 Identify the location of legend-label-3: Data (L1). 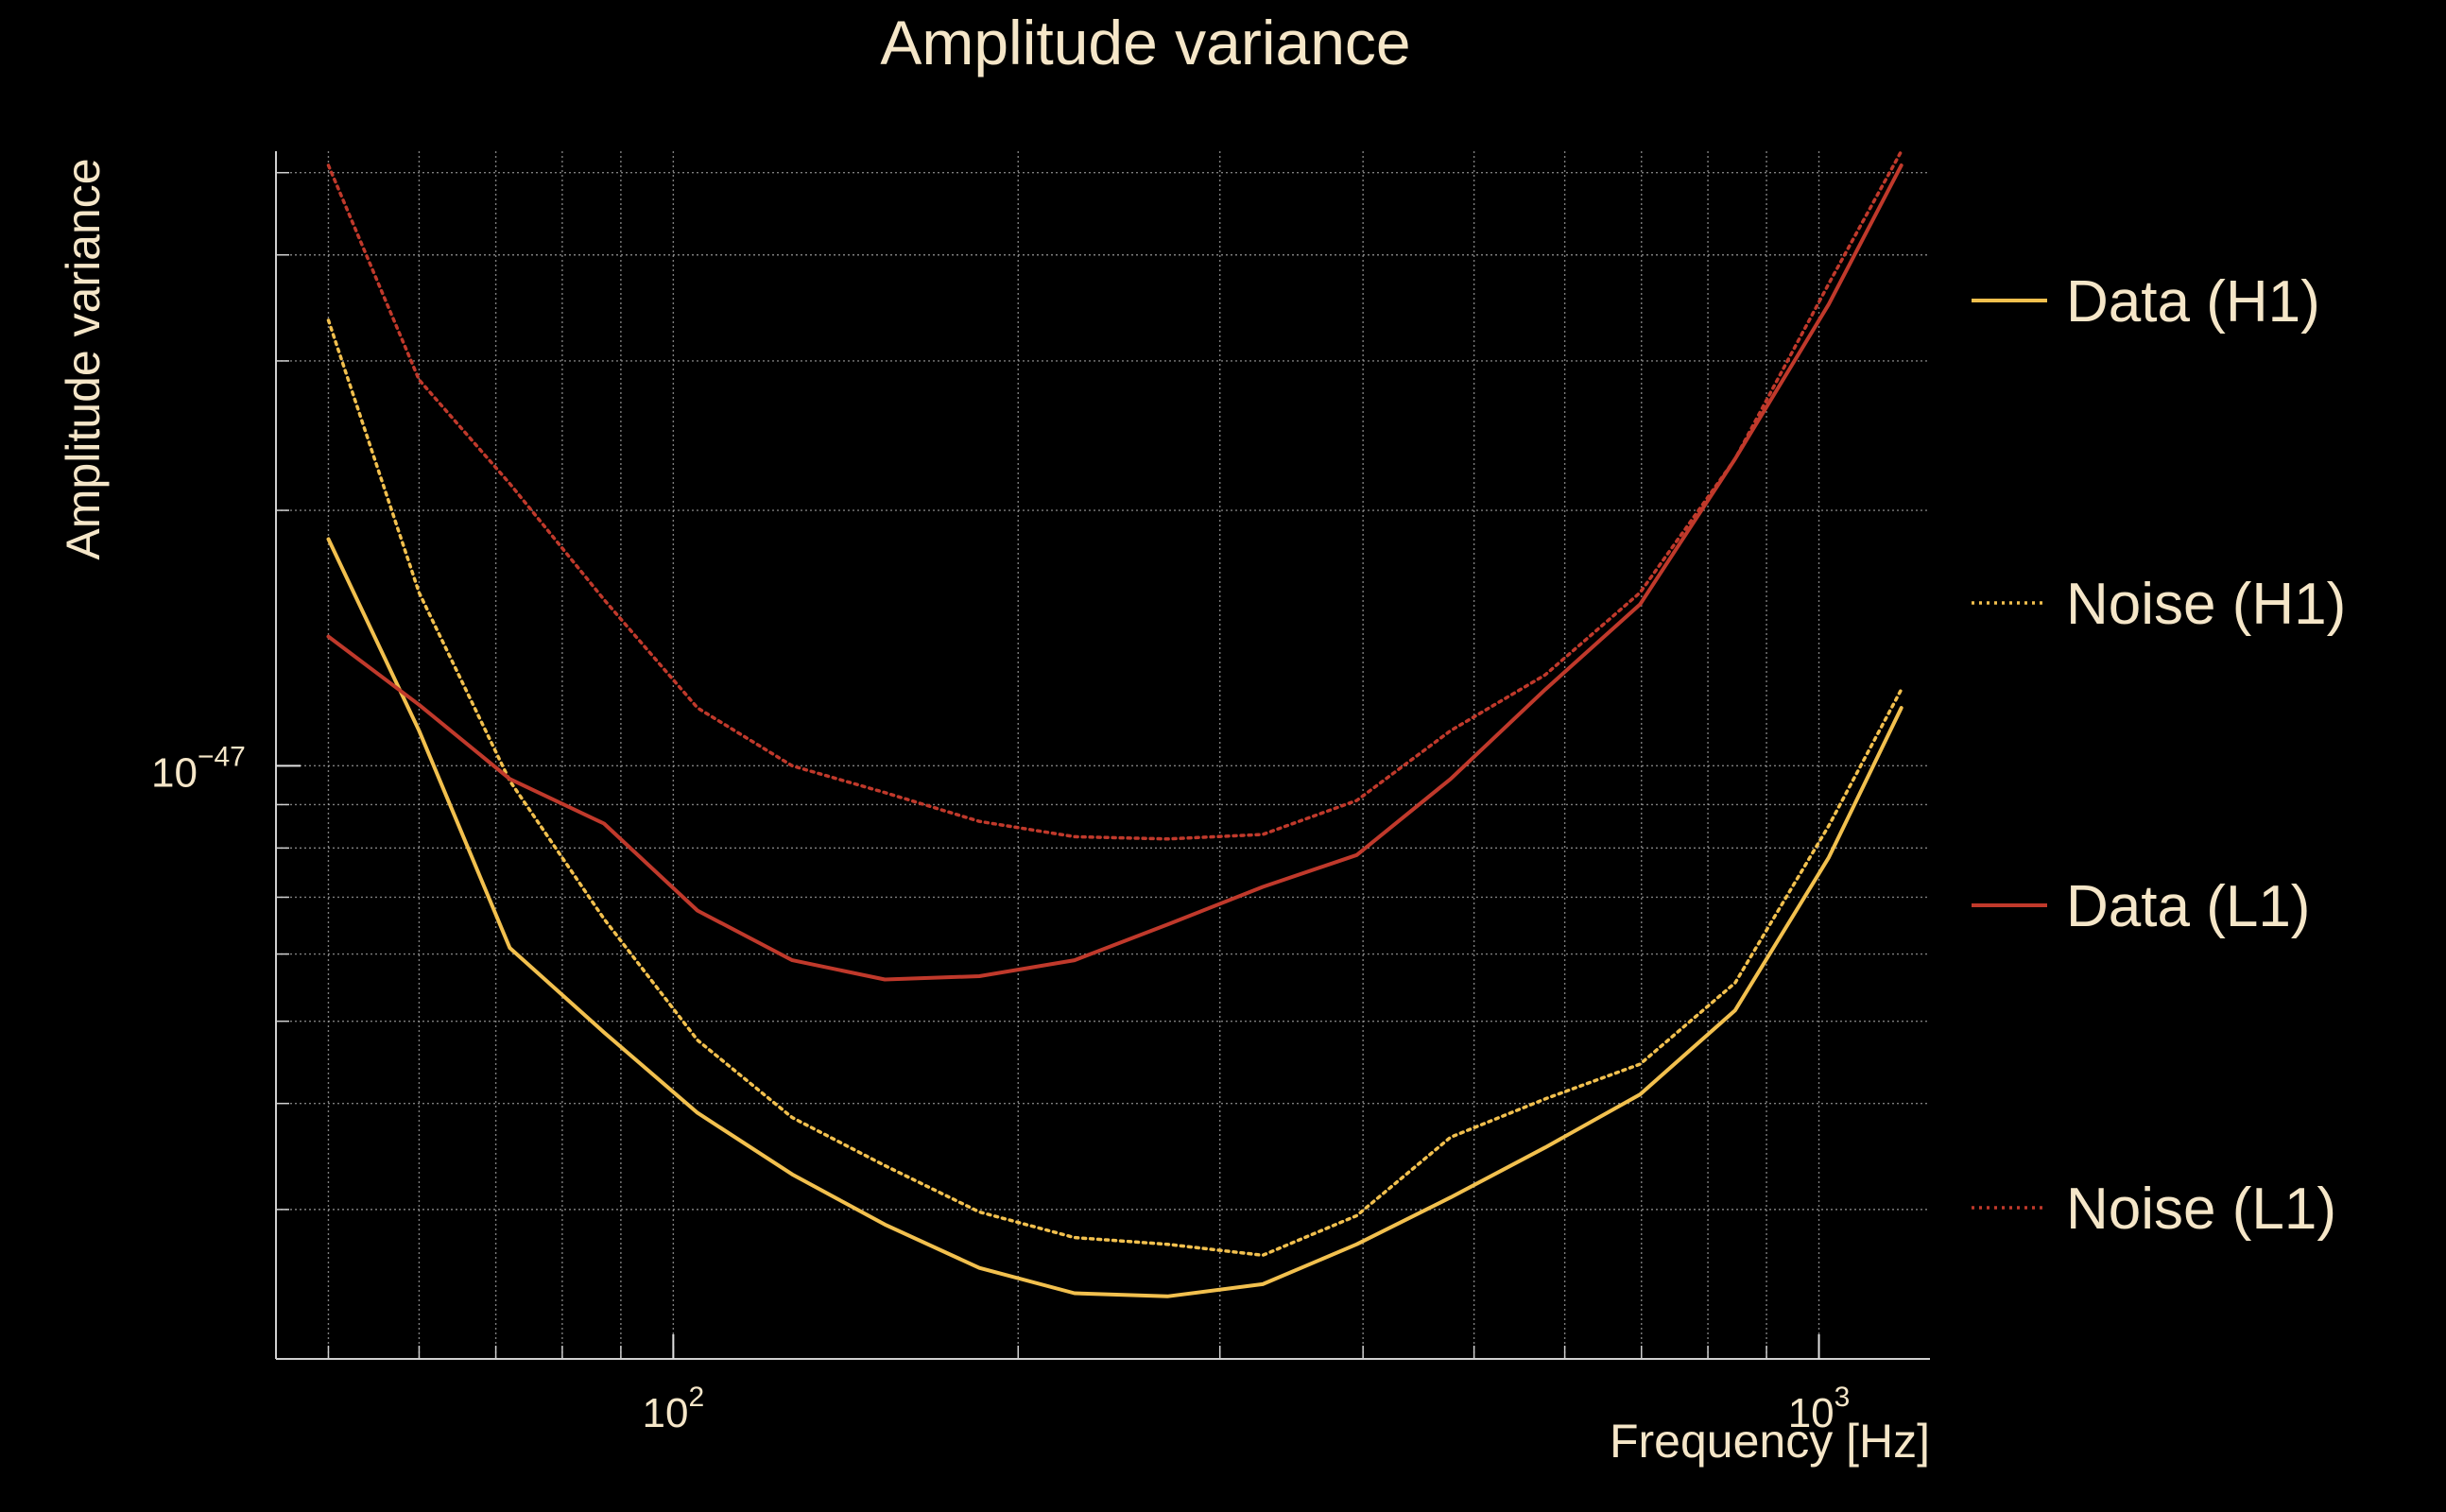
(2188, 906).